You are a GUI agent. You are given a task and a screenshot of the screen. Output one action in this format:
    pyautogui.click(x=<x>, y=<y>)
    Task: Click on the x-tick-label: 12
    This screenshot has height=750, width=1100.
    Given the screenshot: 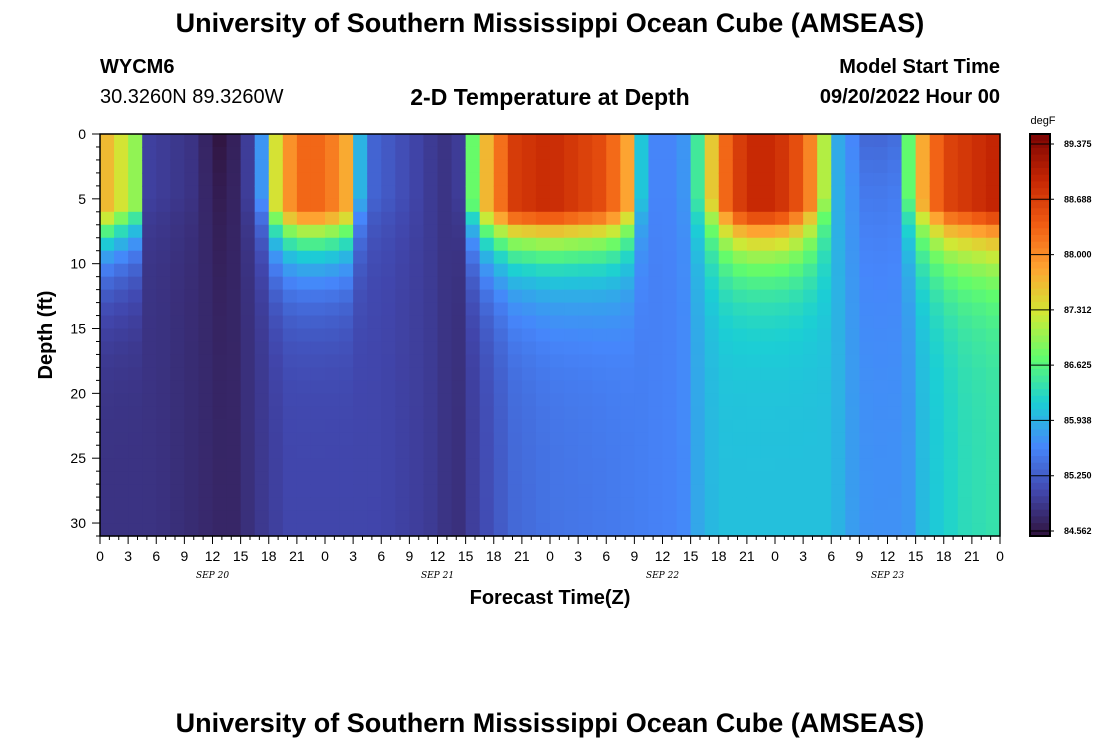 What is the action you would take?
    pyautogui.click(x=438, y=556)
    